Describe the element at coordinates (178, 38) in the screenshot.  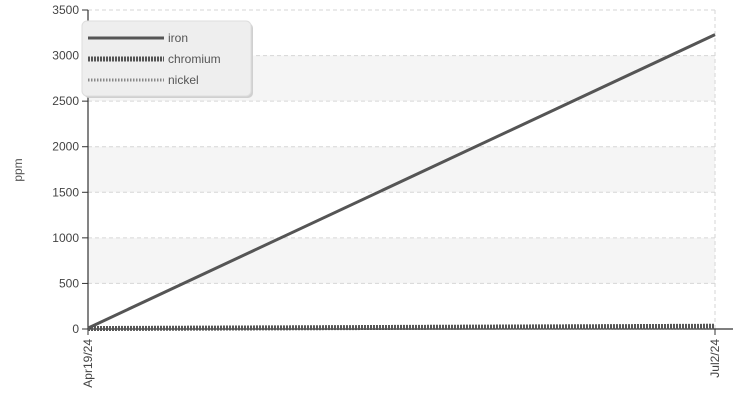
I see `legend-label-iron: iron` at that location.